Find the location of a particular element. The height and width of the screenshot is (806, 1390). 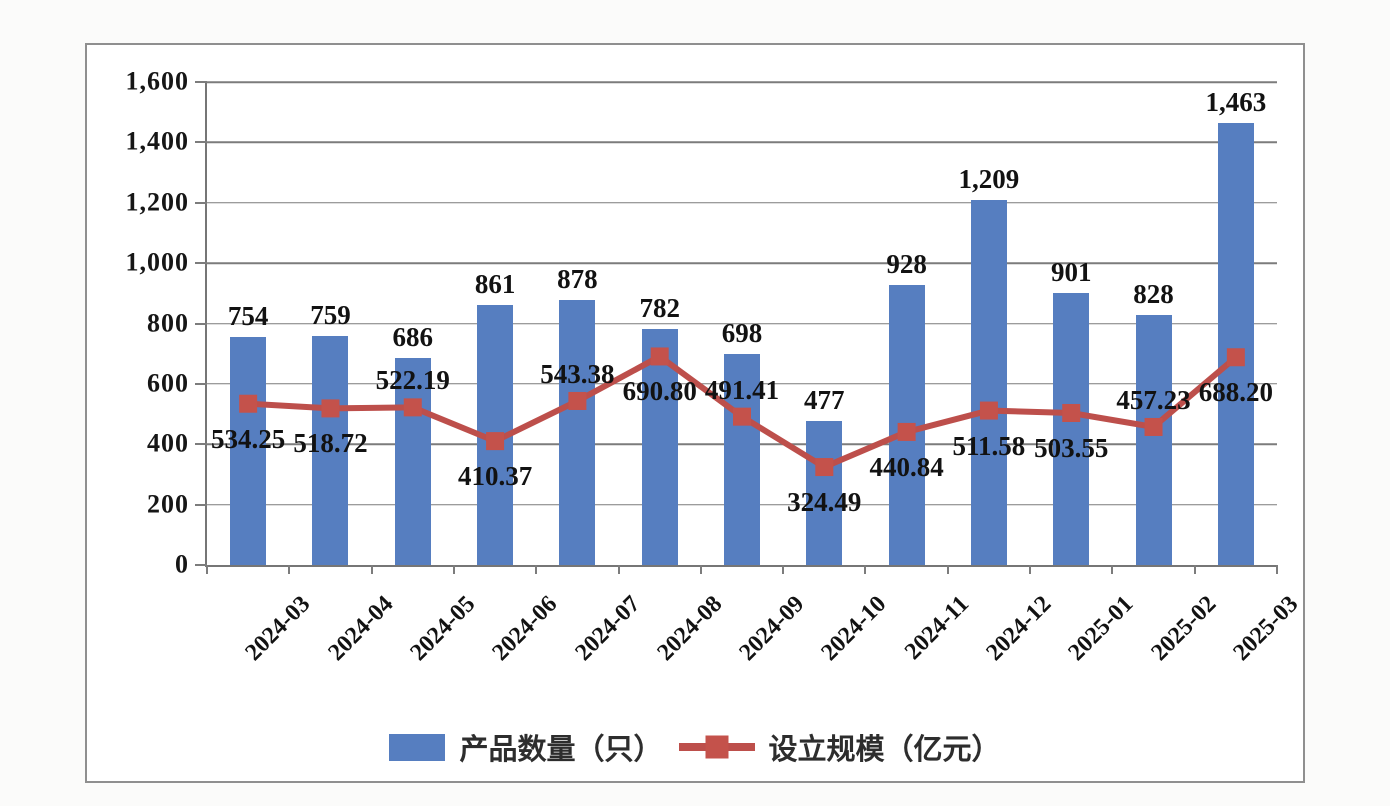

legend-item-line: 设立规模（亿元） is located at coordinates (839, 747).